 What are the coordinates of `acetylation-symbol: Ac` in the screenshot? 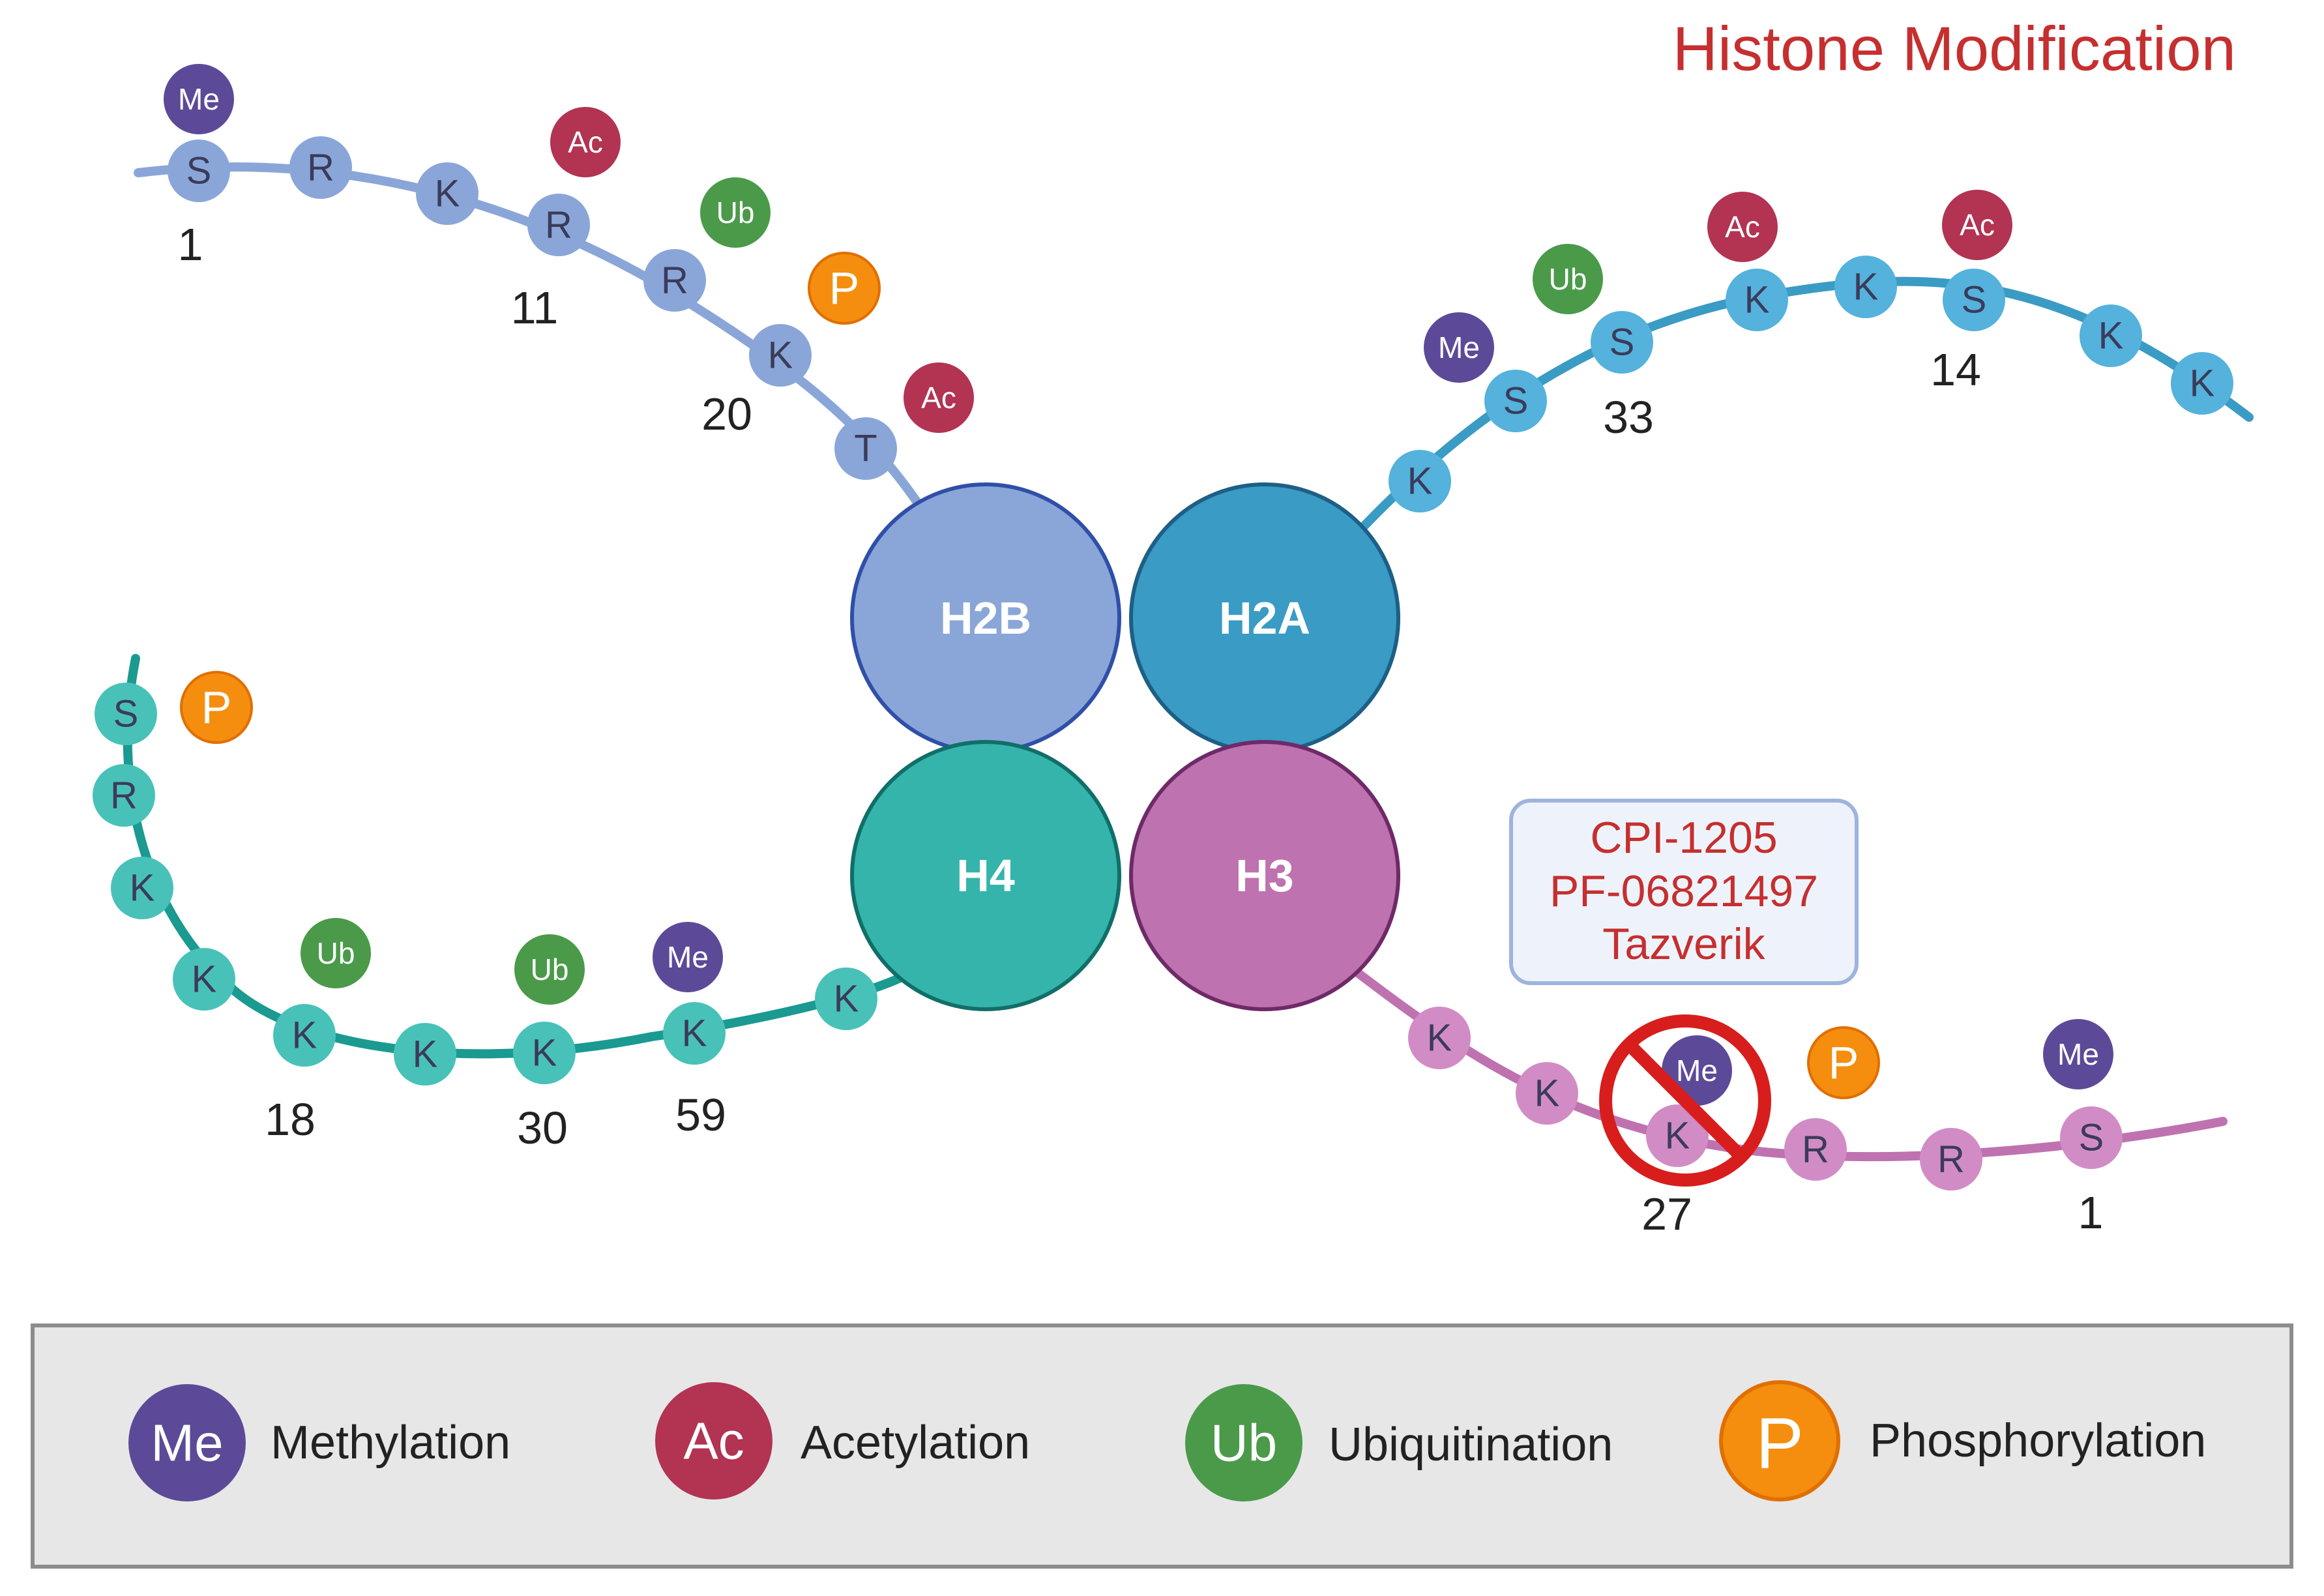 It's located at (714, 1441).